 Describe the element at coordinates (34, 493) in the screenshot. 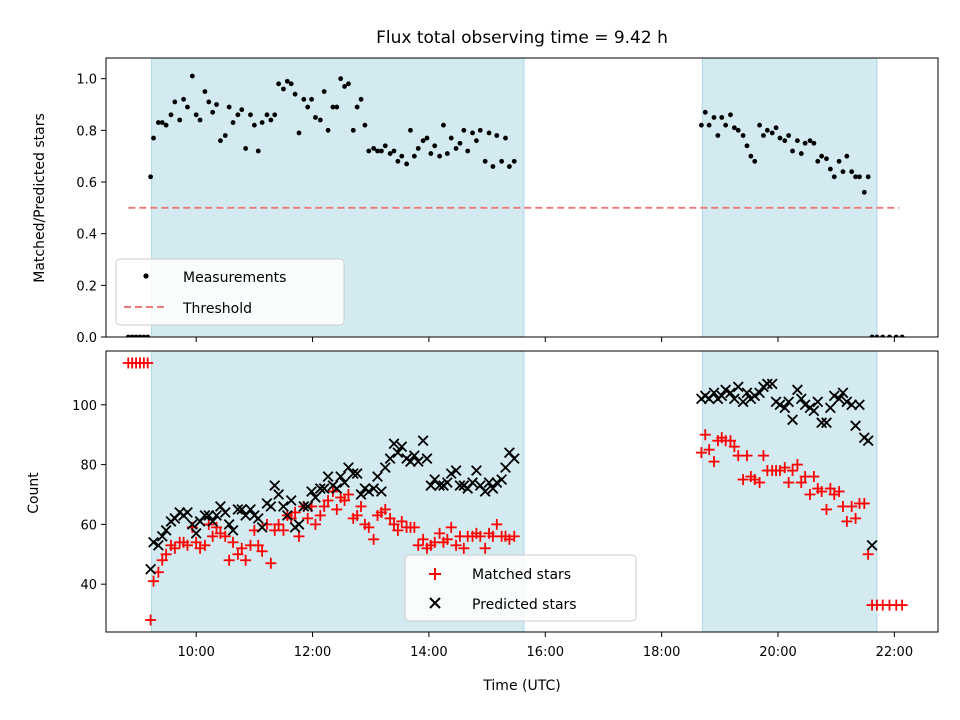

I see `bottom-y-axis-label: Count` at that location.